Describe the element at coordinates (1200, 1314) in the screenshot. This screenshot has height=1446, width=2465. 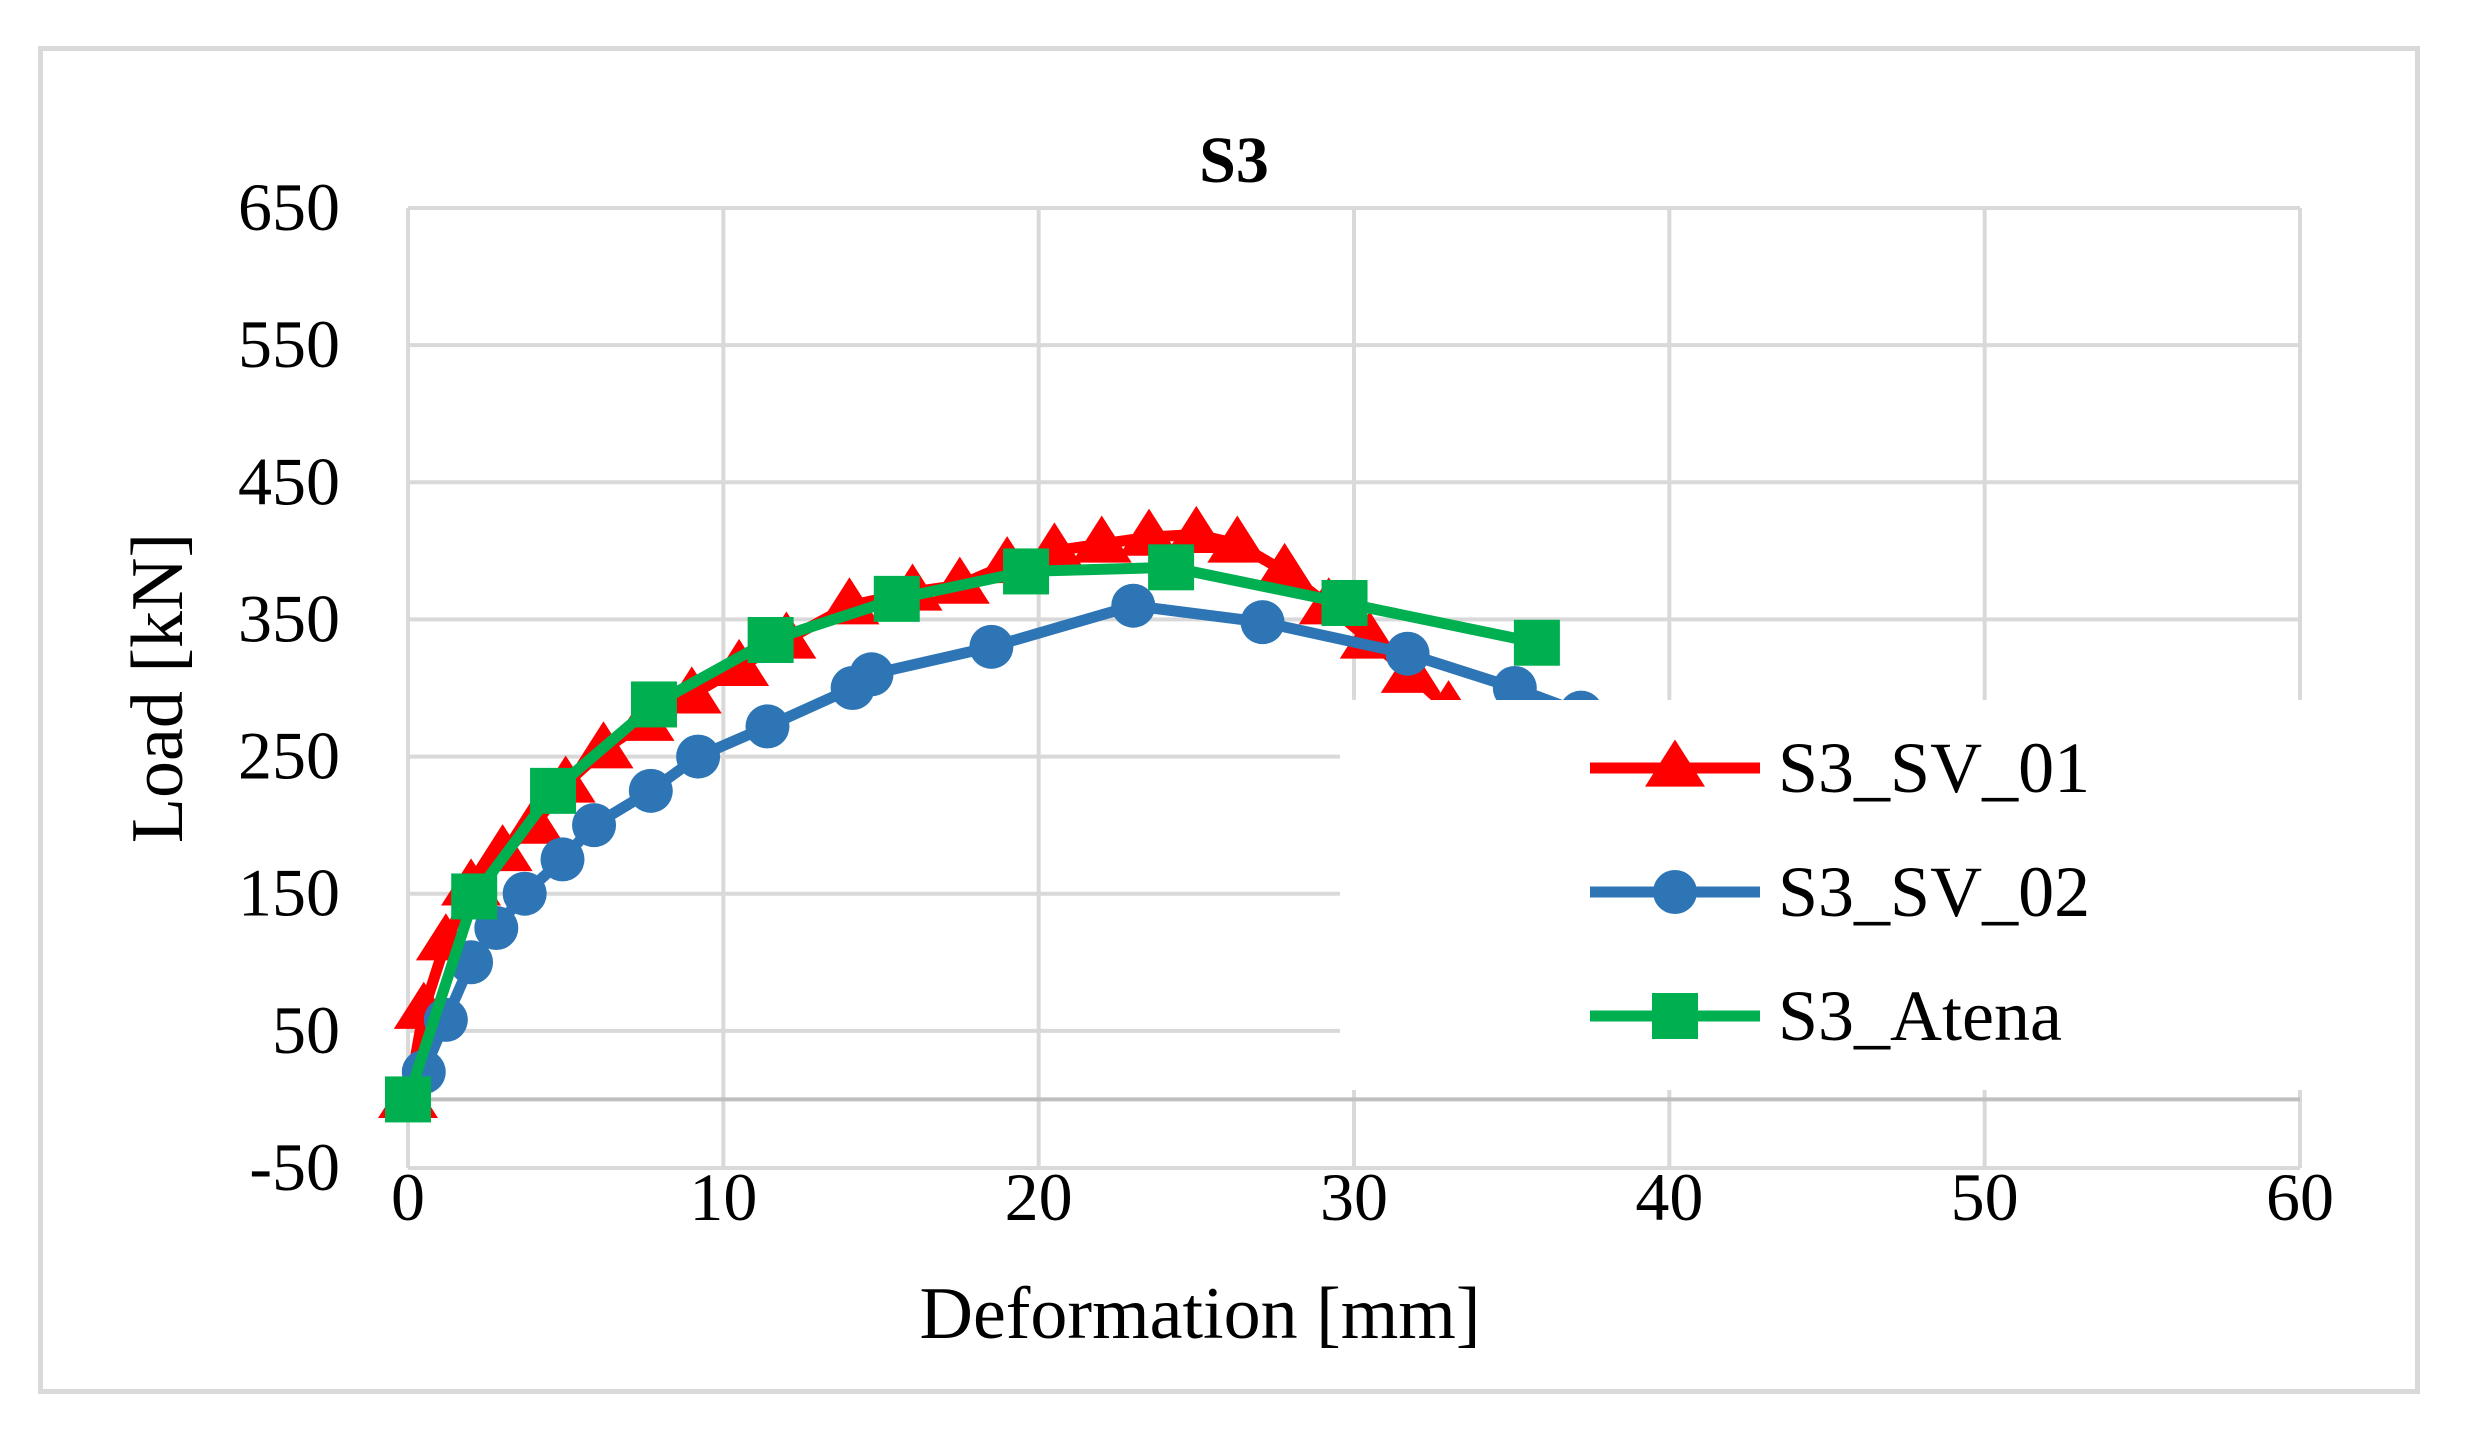
I see `x-axis-title: Deformation [mm]` at that location.